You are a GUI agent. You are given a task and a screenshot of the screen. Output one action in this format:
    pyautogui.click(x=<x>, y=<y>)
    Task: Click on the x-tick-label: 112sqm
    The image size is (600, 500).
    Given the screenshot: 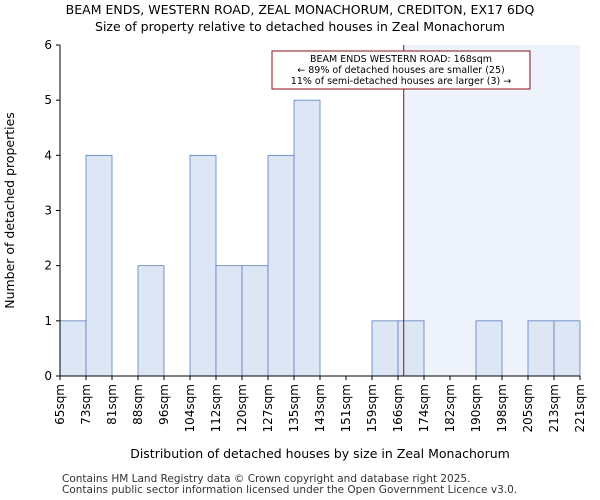 What is the action you would take?
    pyautogui.click(x=216, y=408)
    